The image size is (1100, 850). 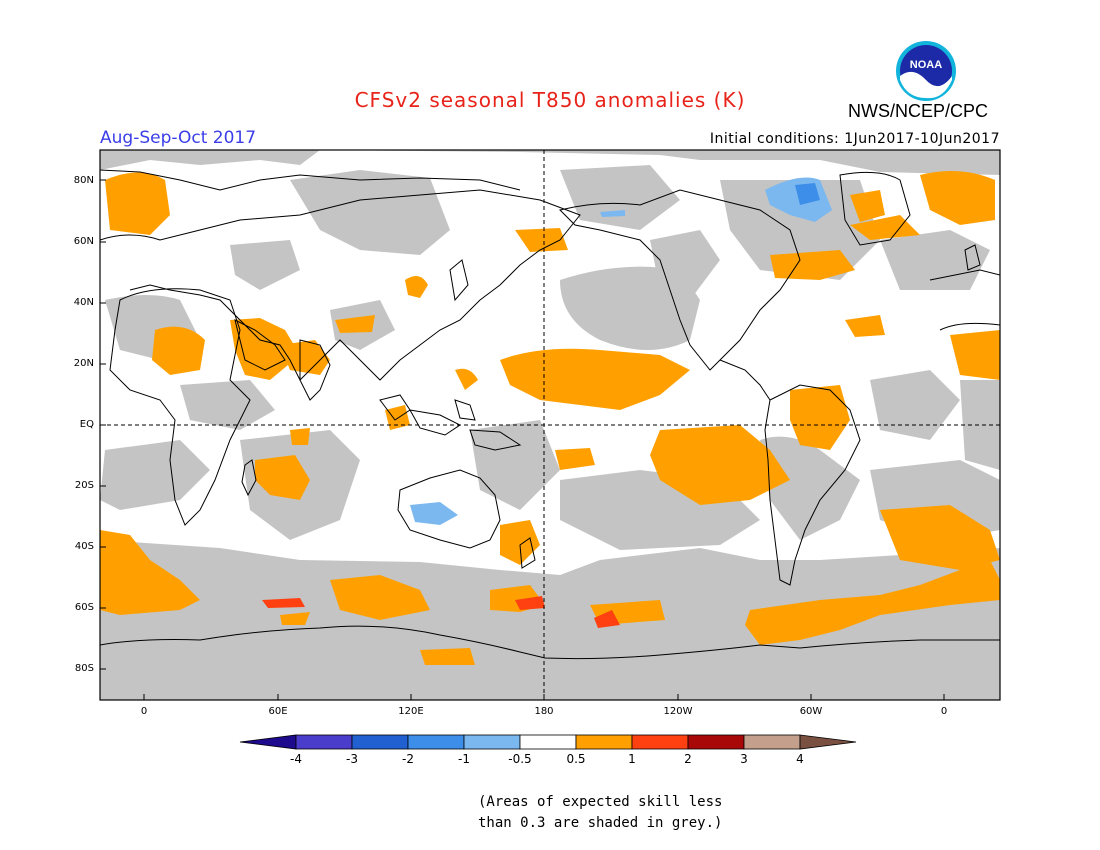 What do you see at coordinates (278, 711) in the screenshot?
I see `lon-label: 60E` at bounding box center [278, 711].